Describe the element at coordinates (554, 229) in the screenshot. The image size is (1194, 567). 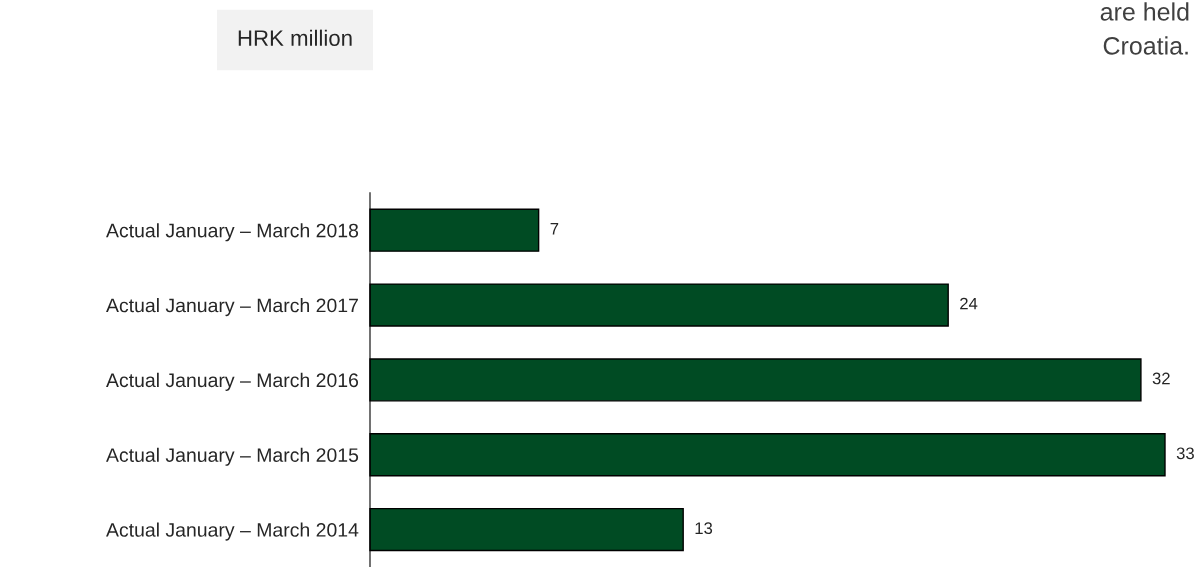
I see `data-label: 7` at that location.